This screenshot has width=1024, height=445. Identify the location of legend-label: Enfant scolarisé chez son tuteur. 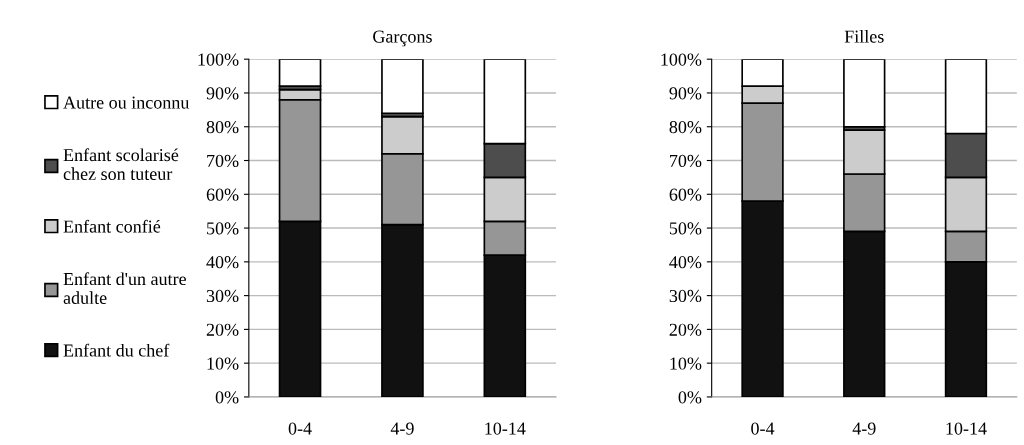
(121, 164).